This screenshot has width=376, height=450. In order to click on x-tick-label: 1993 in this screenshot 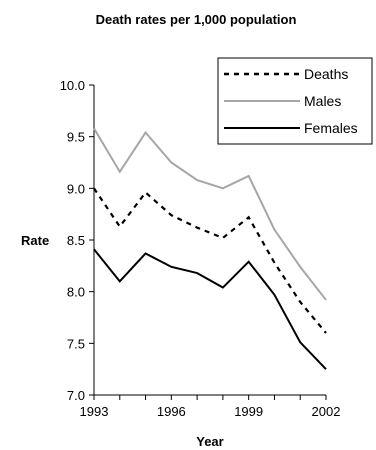, I will do `click(94, 411)`.